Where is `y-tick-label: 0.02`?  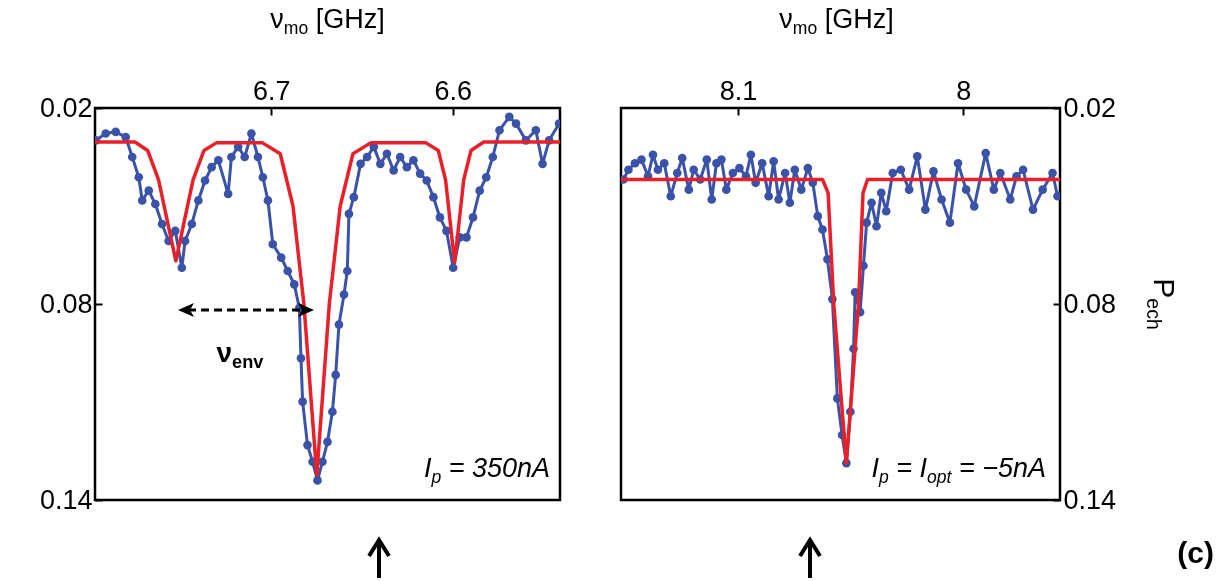 y-tick-label: 0.02 is located at coordinates (66, 107).